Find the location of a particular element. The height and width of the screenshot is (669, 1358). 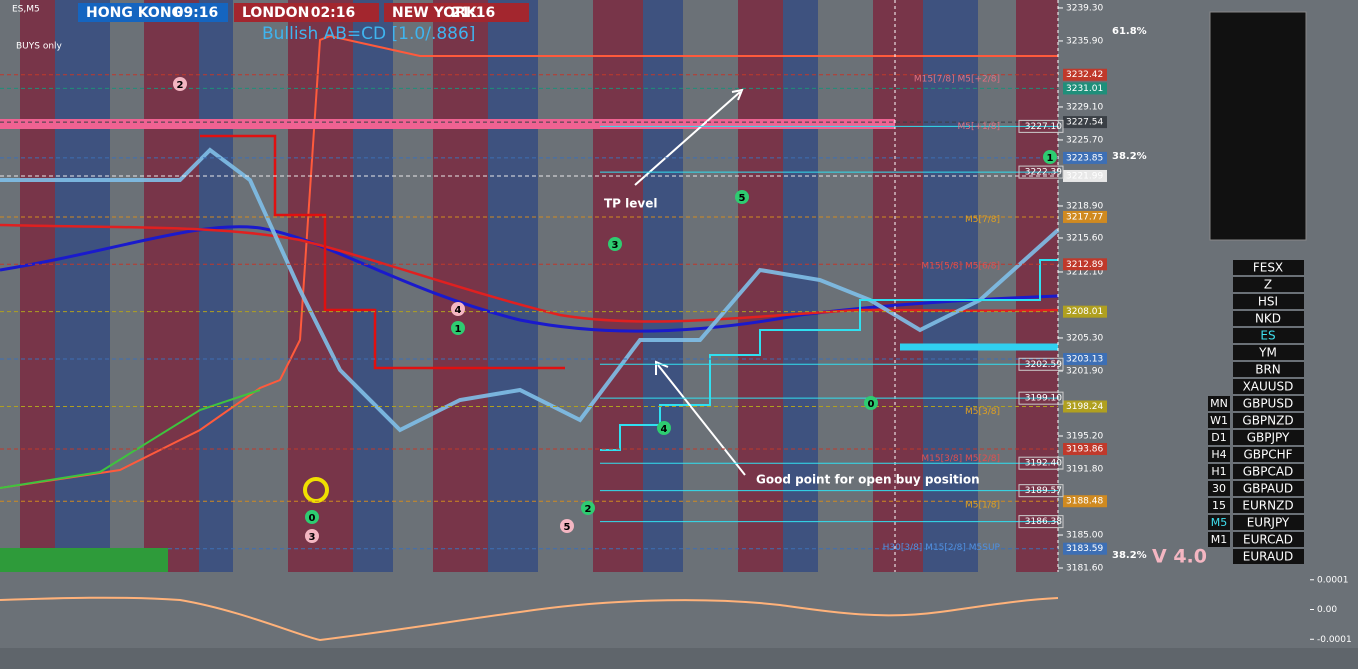

symbol-name: NKD is located at coordinates (1268, 319).